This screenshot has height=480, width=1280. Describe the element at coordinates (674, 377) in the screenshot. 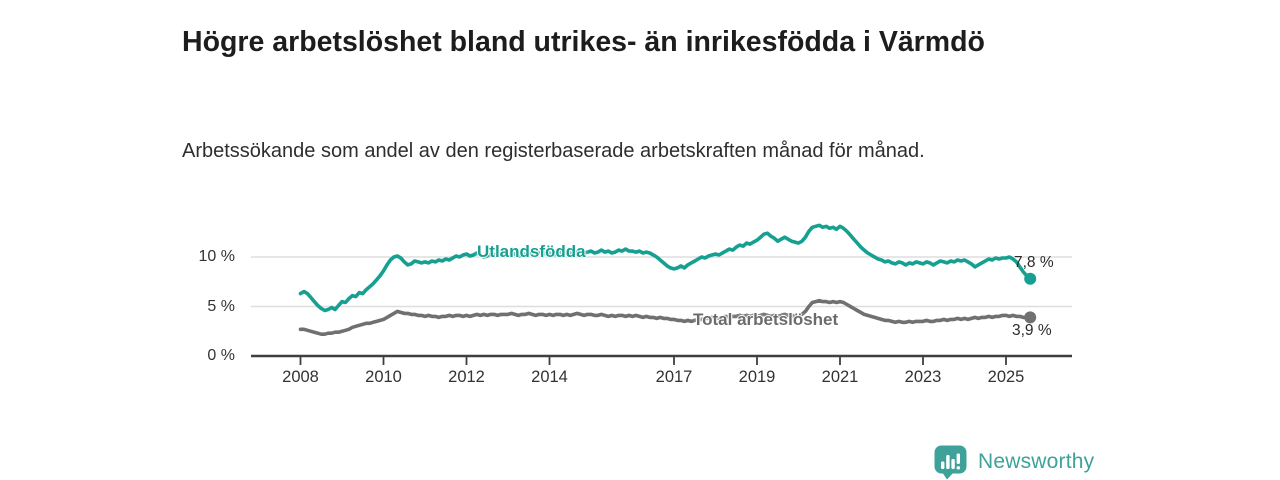

I see `x-tick-label: 2017` at that location.